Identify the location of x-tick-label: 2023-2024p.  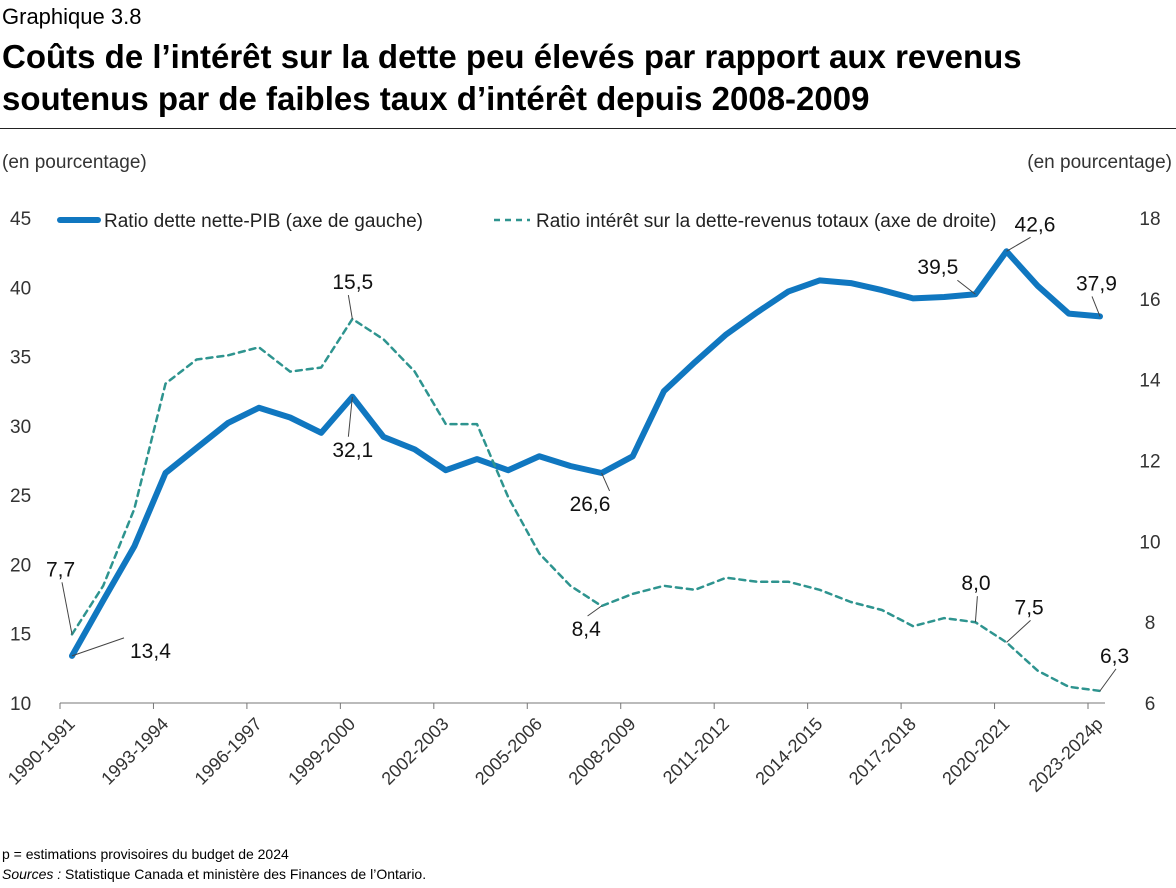
(1066, 755).